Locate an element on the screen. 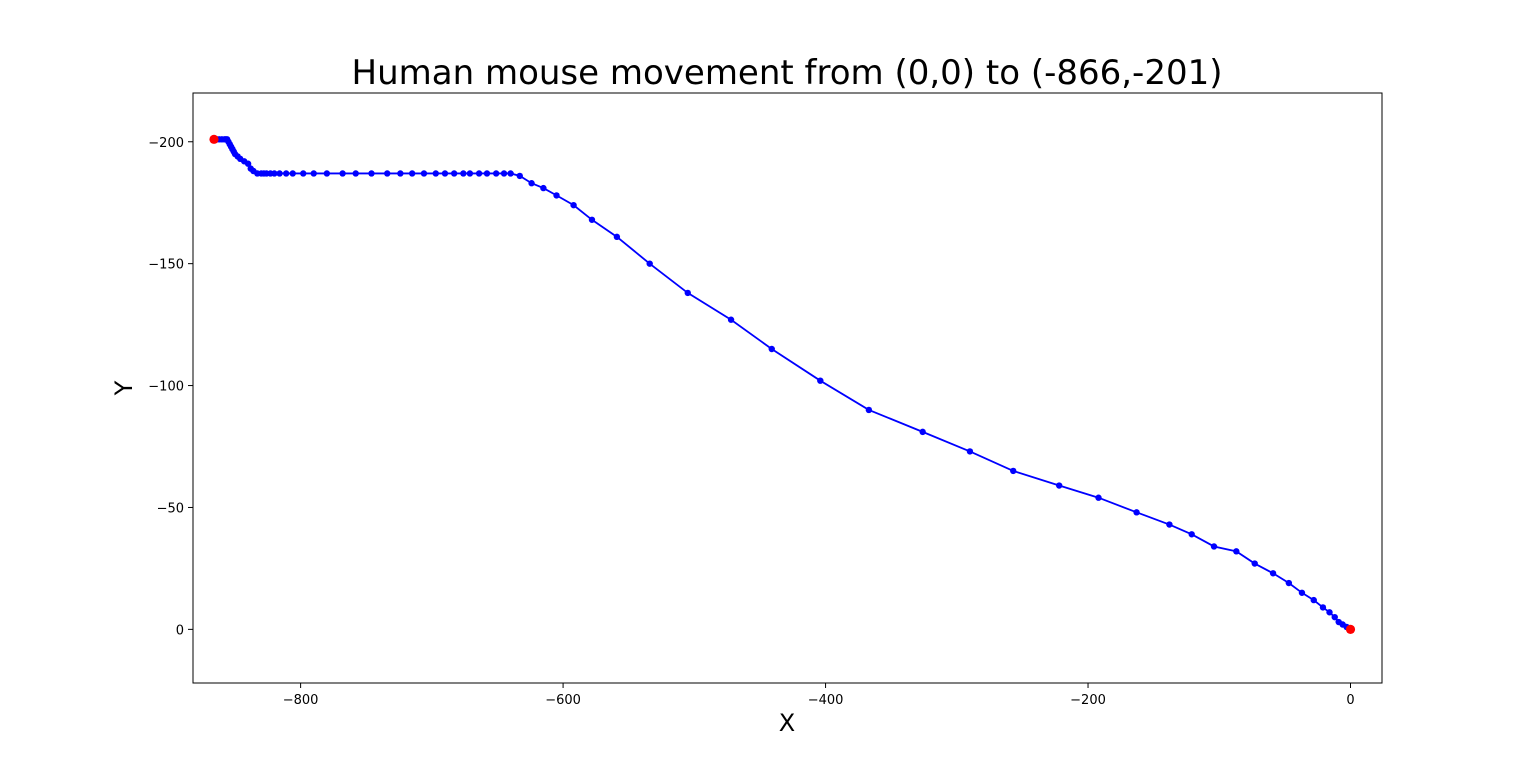  y-tick-label: −50 is located at coordinates (170, 508).